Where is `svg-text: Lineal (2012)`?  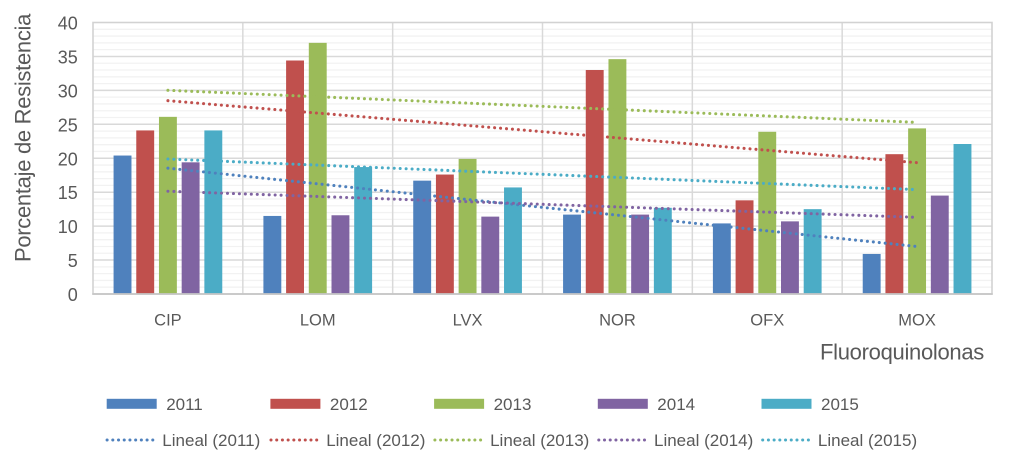
svg-text: Lineal (2012) is located at coordinates (375, 440).